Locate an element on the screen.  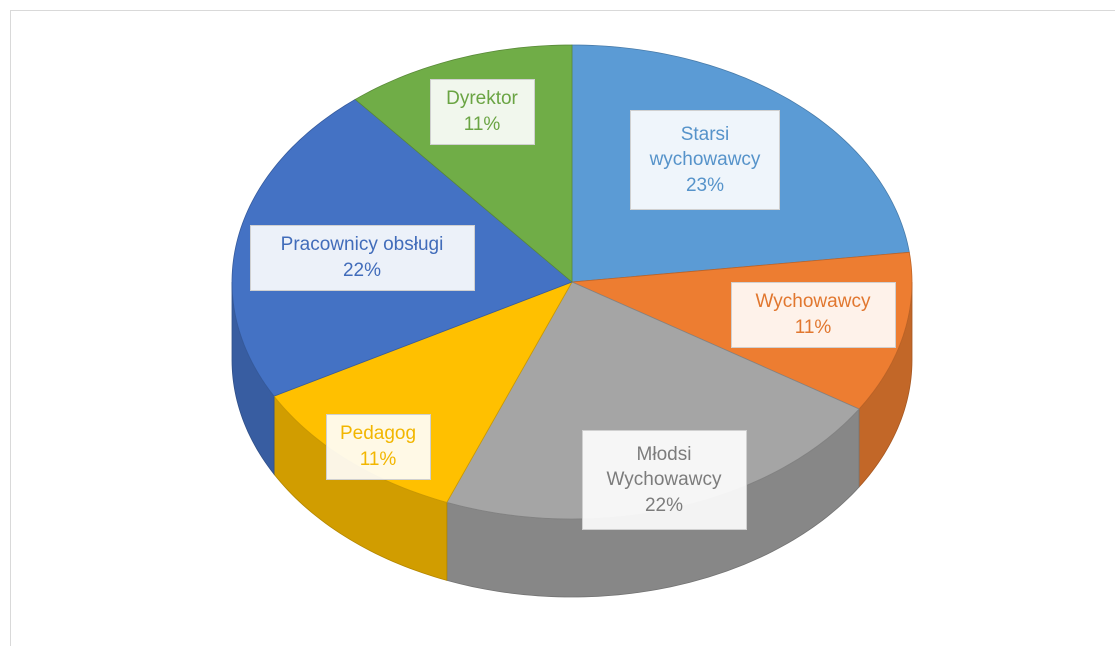
data-label: Pedagog 11% is located at coordinates (378, 447).